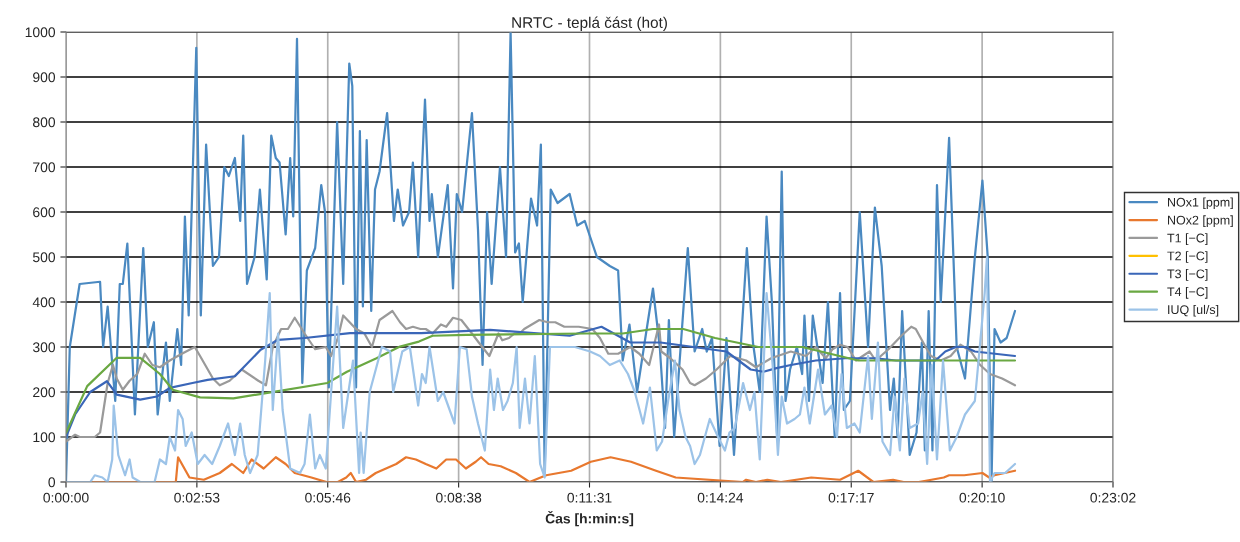 The width and height of the screenshot is (1240, 542). What do you see at coordinates (589, 497) in the screenshot?
I see `x-tick-label: 0:11:31` at bounding box center [589, 497].